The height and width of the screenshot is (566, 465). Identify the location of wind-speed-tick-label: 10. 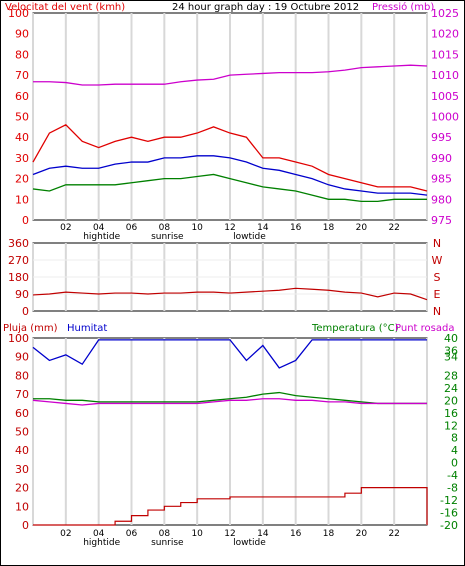
(22, 199).